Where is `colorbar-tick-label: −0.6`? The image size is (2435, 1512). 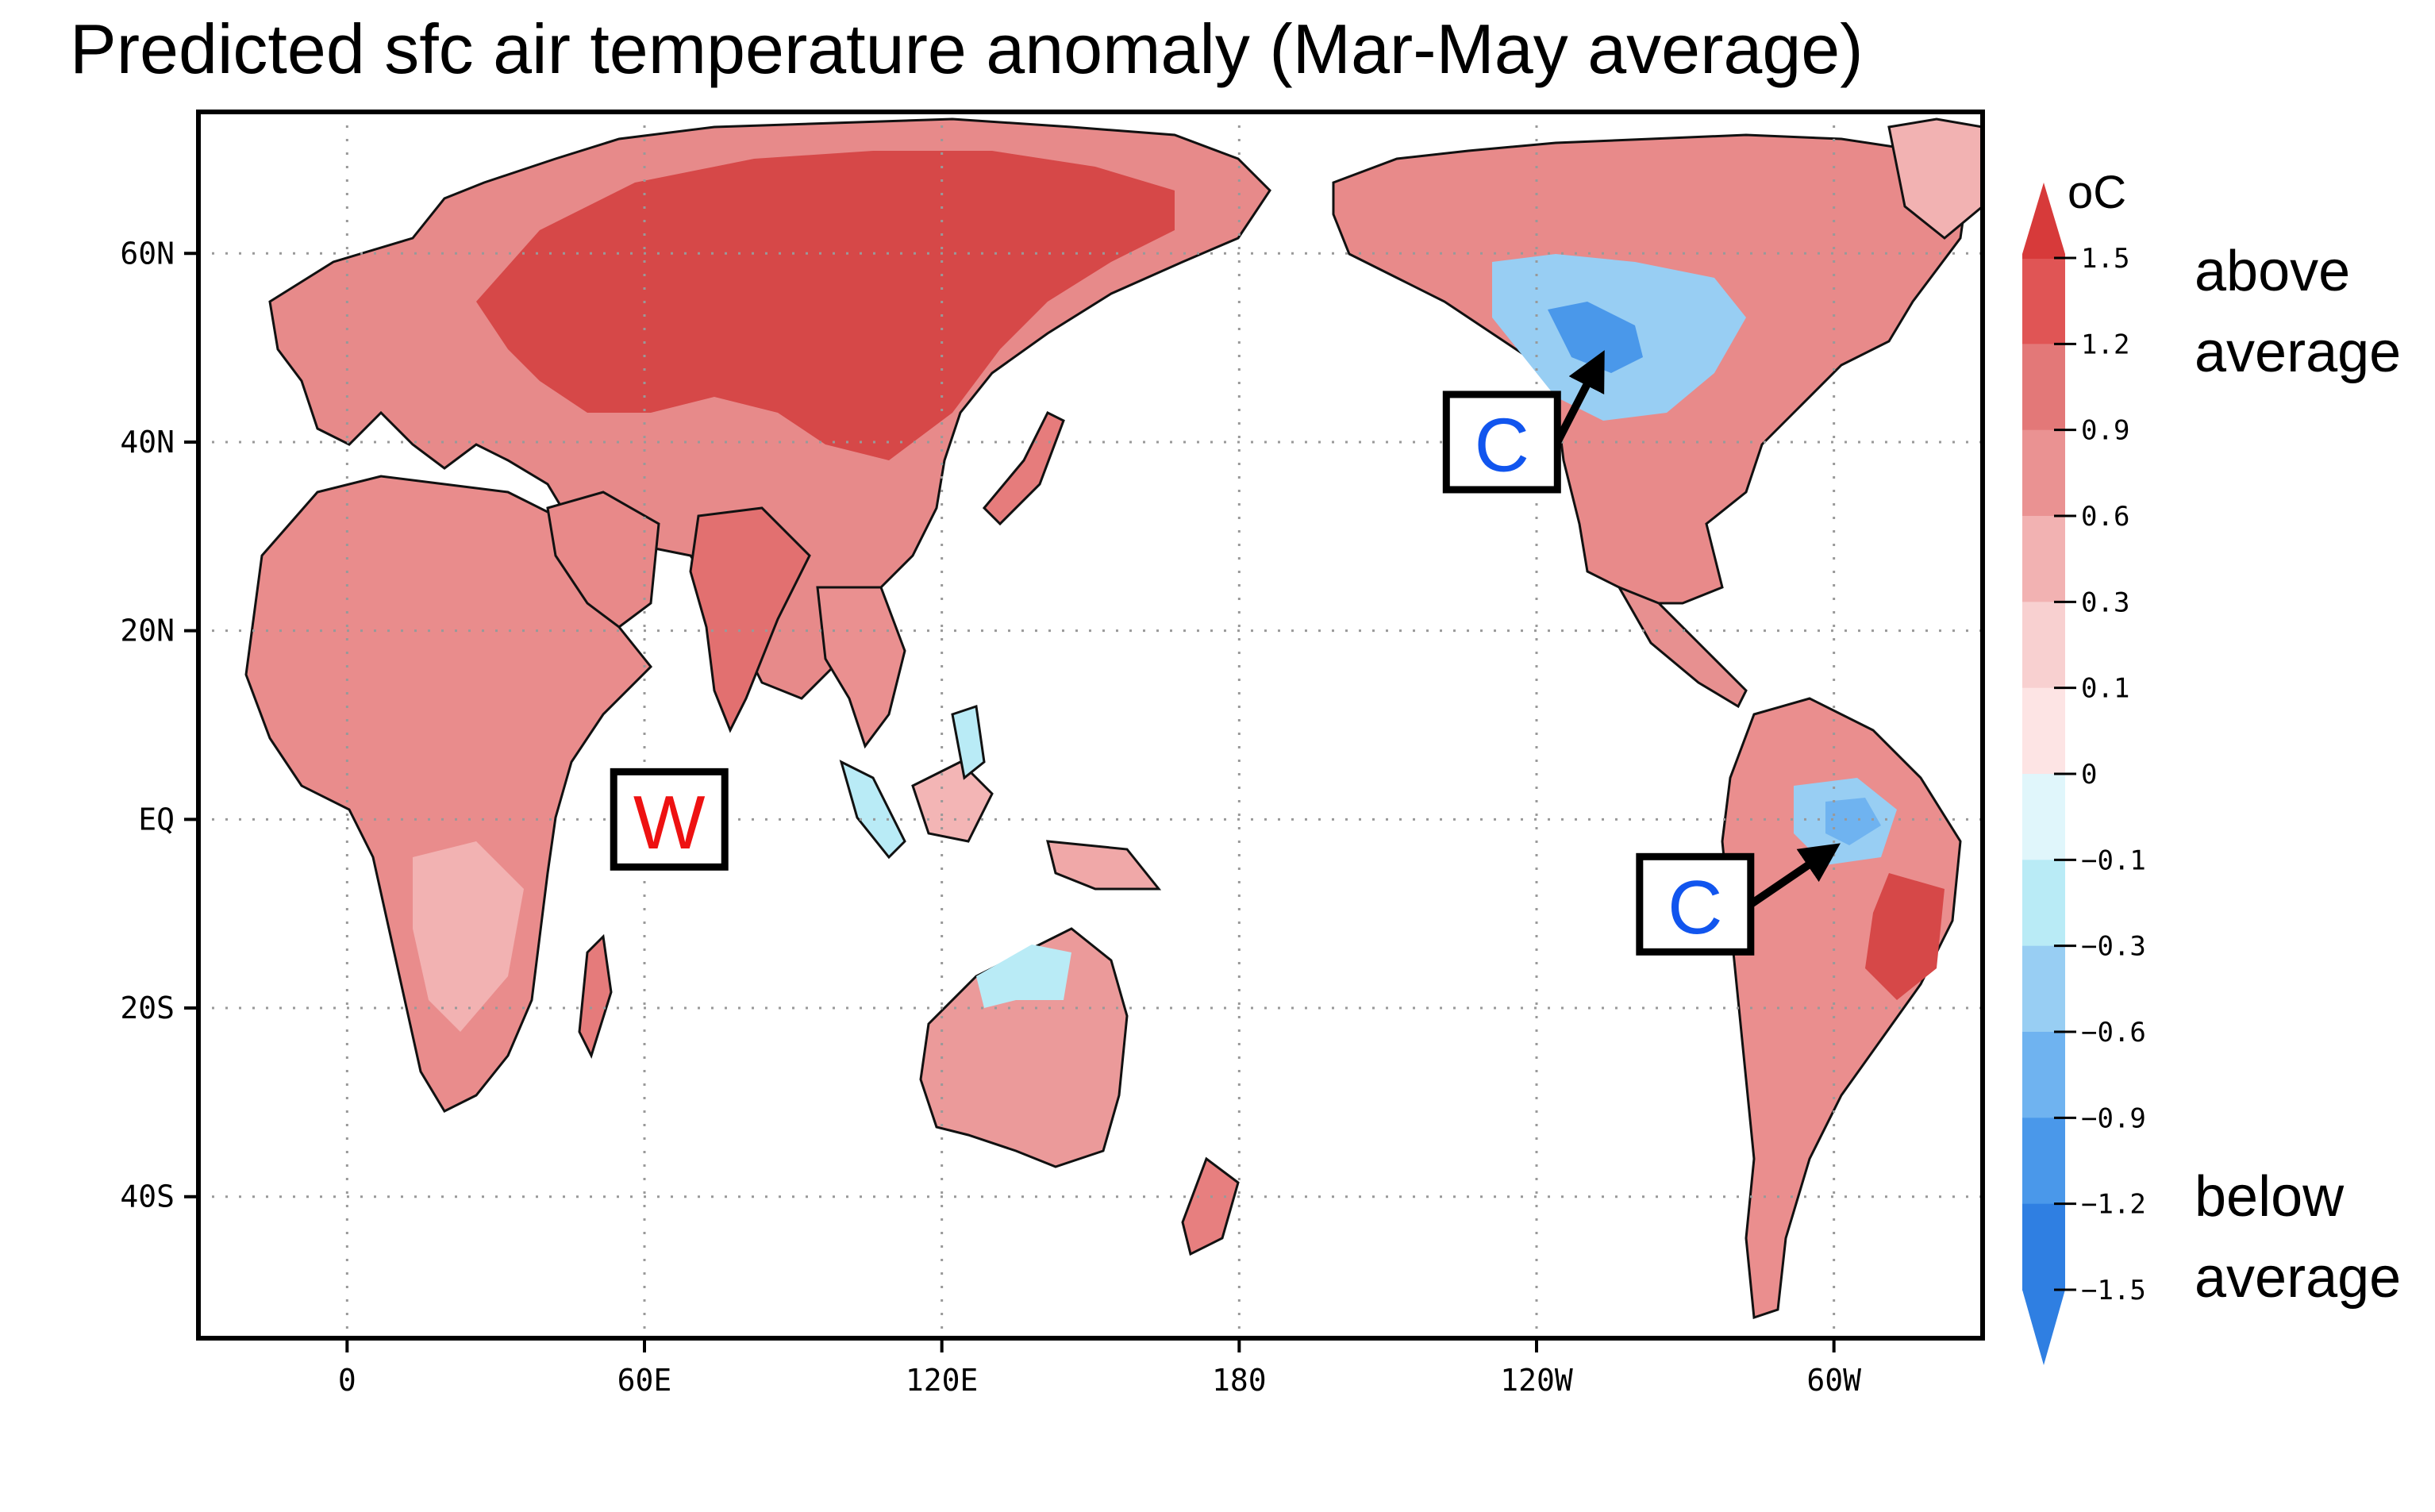 colorbar-tick-label: −0.6 is located at coordinates (2113, 1032).